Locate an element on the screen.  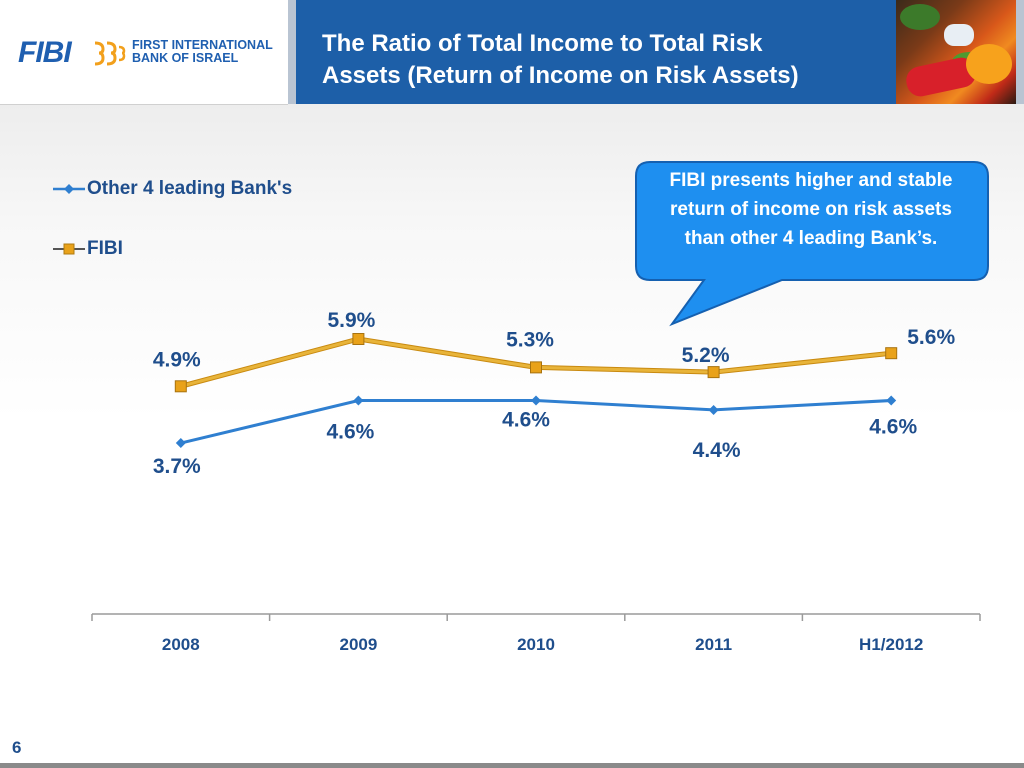
speech-bubble-shape is located at coordinates (812, 244).